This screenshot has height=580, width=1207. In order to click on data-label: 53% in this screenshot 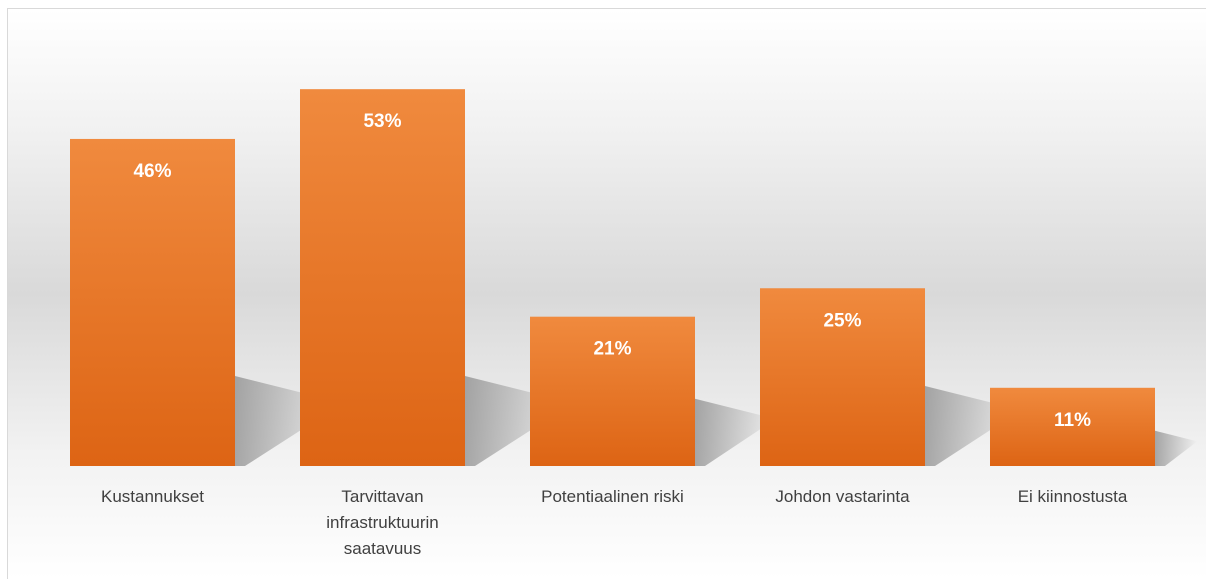, I will do `click(382, 121)`.